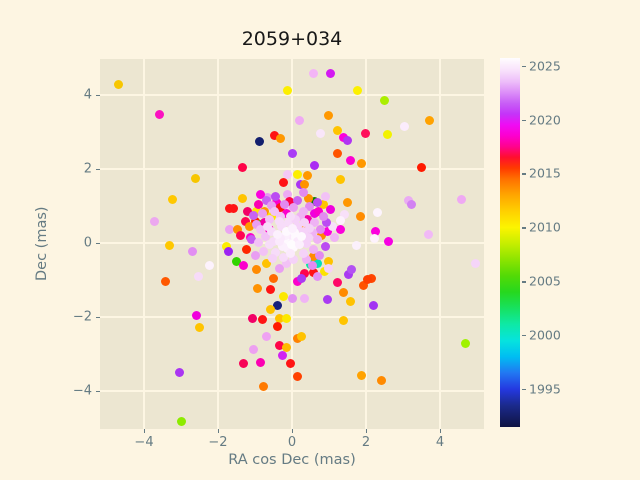 The width and height of the screenshot is (640, 480). What do you see at coordinates (87, 169) in the screenshot?
I see `y-tick-label: 2` at bounding box center [87, 169].